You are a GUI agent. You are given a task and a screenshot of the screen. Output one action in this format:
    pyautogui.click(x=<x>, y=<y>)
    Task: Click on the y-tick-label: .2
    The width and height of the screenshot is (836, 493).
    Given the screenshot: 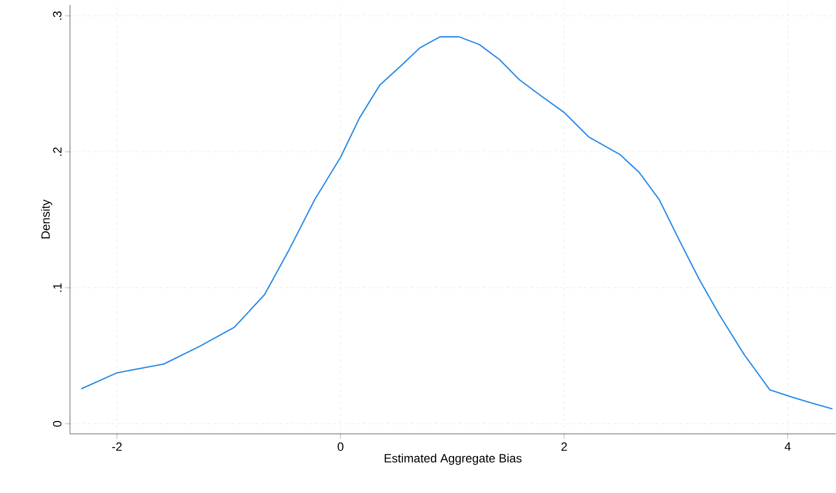 What is the action you would take?
    pyautogui.click(x=57, y=152)
    